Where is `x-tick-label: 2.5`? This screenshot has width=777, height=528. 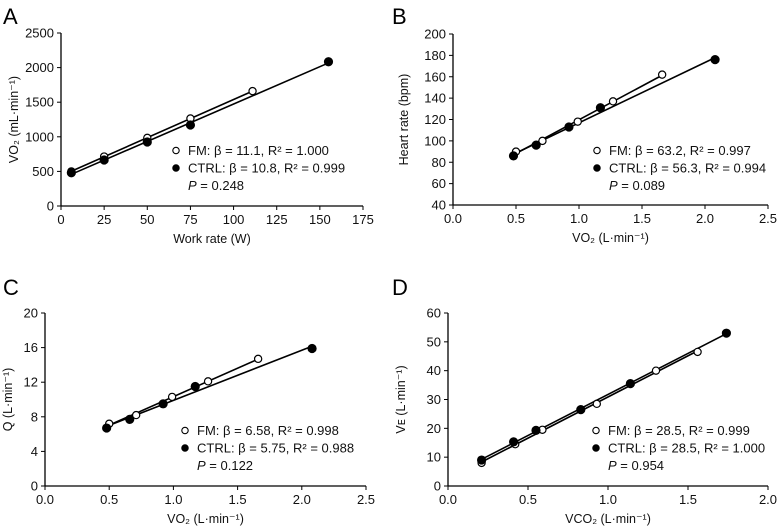 x-tick-label: 2.5 is located at coordinates (768, 218).